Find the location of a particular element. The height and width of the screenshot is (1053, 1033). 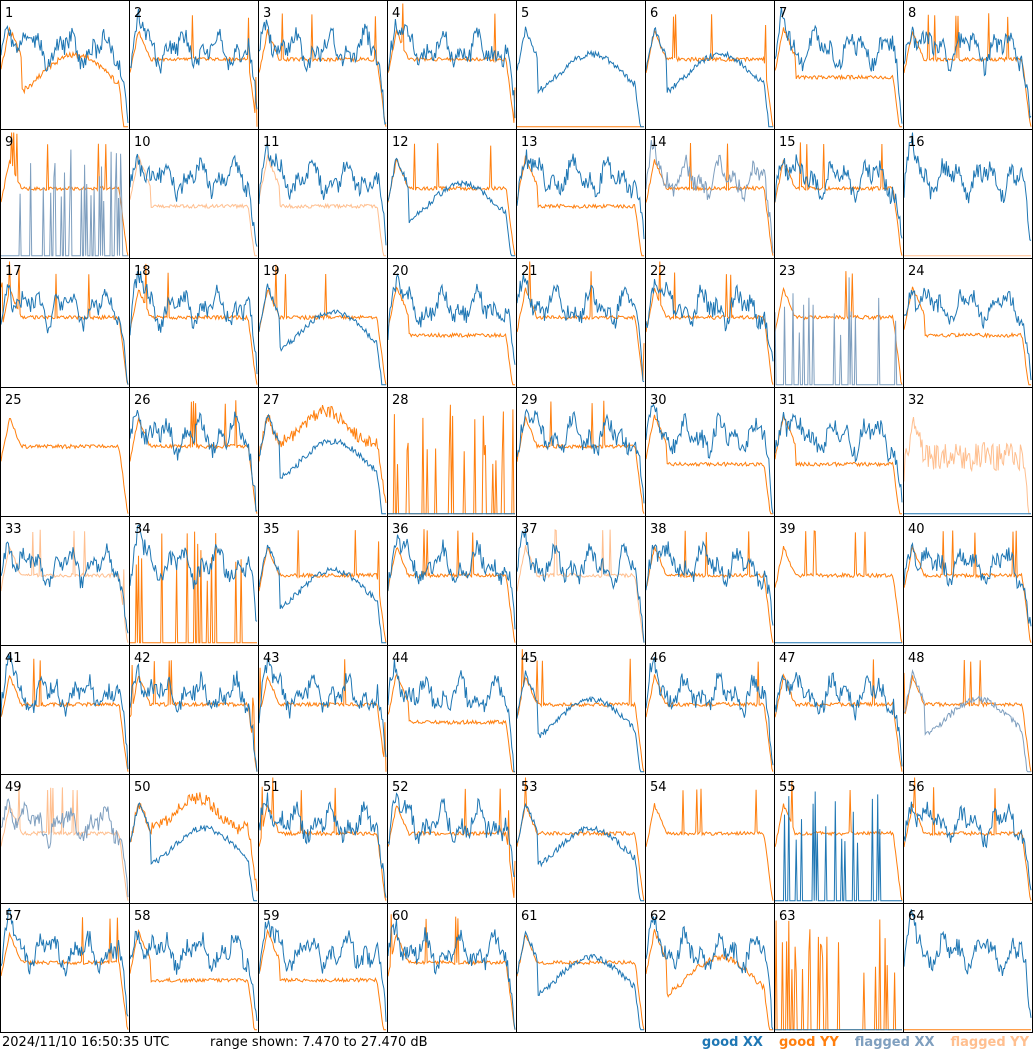

legend-flagged-yy: flagged YY is located at coordinates (990, 1042).